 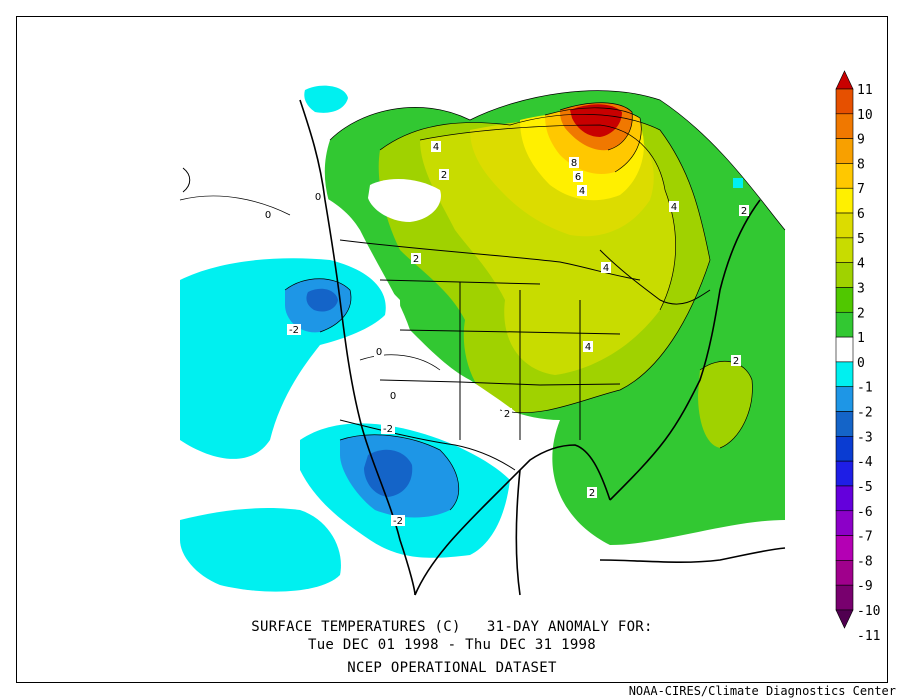 I want to click on anomaly-region-minus3-nw, so click(x=322, y=300).